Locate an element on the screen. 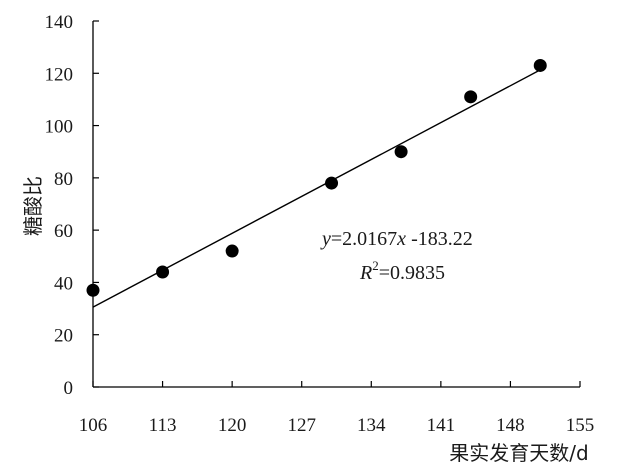  equation-slope: =2.0167 is located at coordinates (364, 239).